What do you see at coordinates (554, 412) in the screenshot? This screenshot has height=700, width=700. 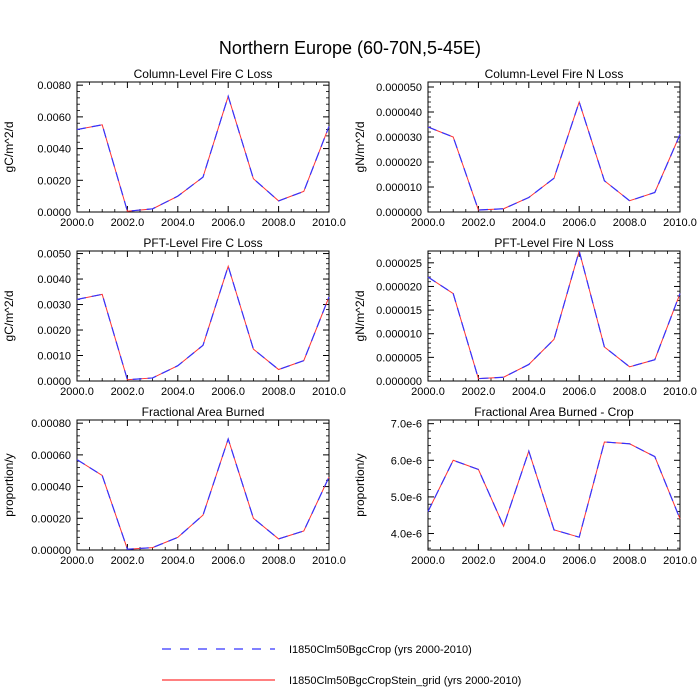 I see `panel-title: Fractional Area Burned - Crop` at bounding box center [554, 412].